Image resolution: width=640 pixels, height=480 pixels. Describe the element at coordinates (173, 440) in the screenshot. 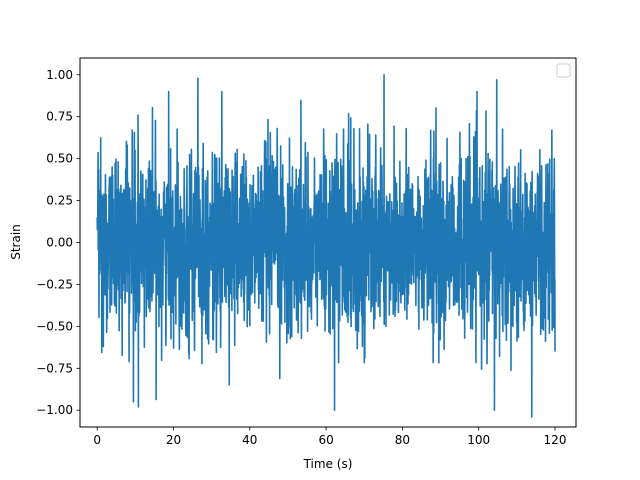

I see `x-tick-label: 20` at that location.